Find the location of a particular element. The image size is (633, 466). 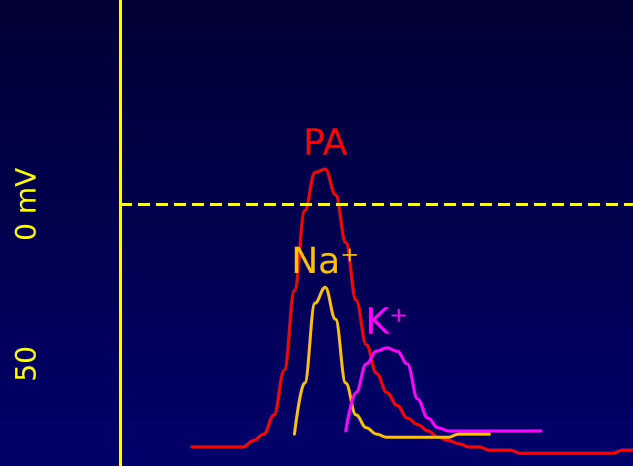

y-tick-label: 50 is located at coordinates (26, 364).